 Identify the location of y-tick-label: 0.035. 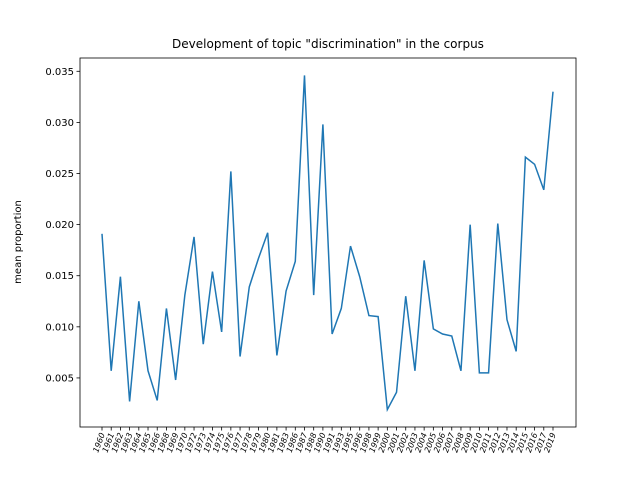
(59, 72).